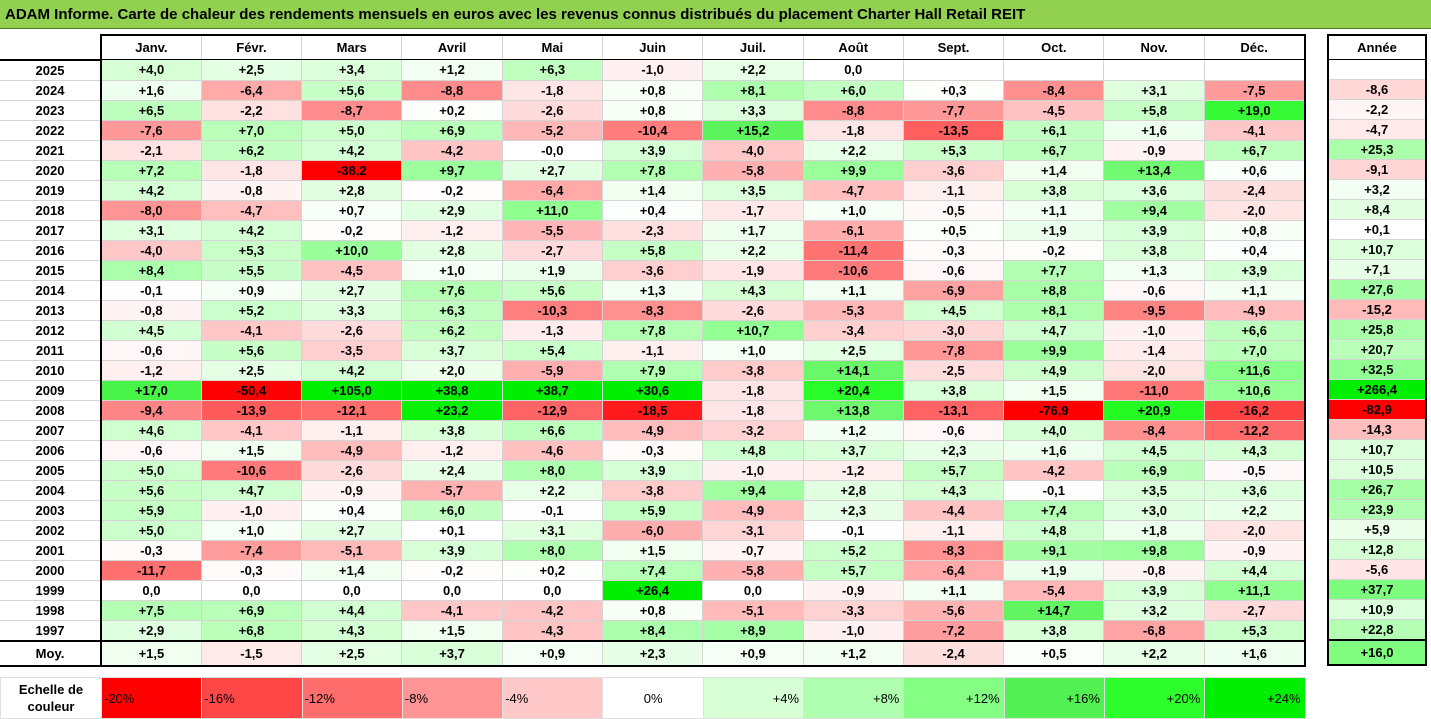  I want to click on month-header: Juil., so click(753, 47).